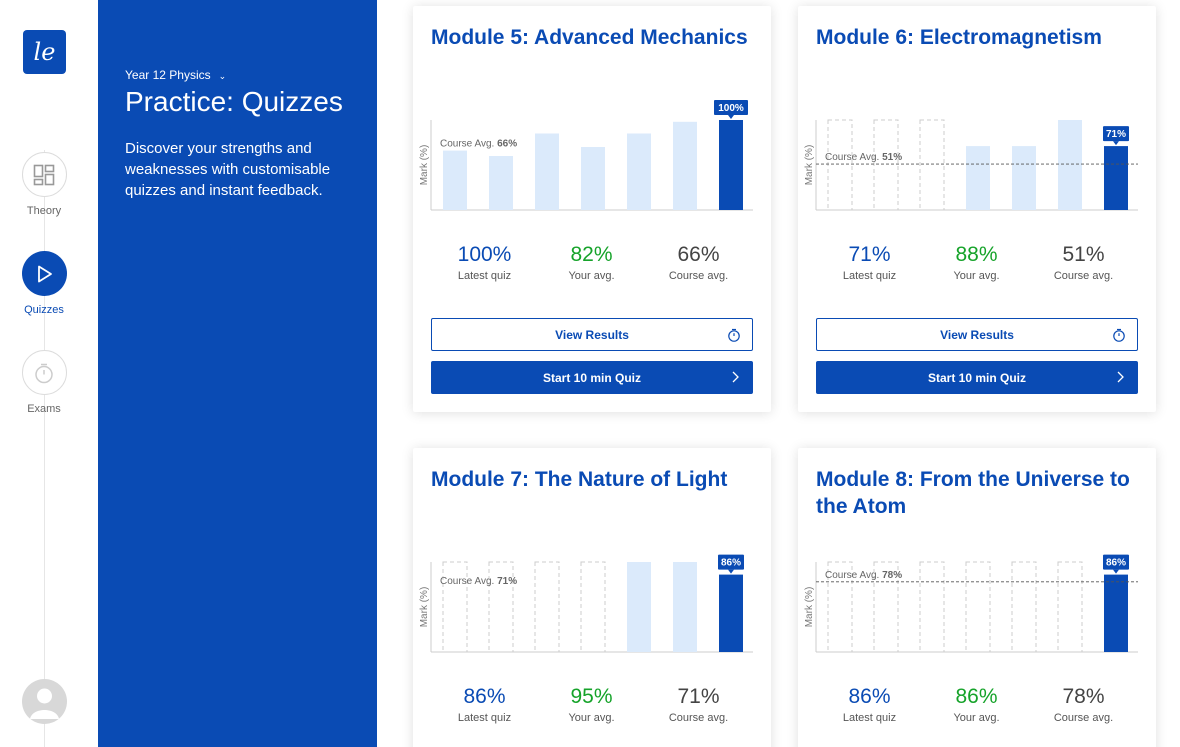 The width and height of the screenshot is (1180, 747). I want to click on course-avg-label: Course avg., so click(1083, 276).